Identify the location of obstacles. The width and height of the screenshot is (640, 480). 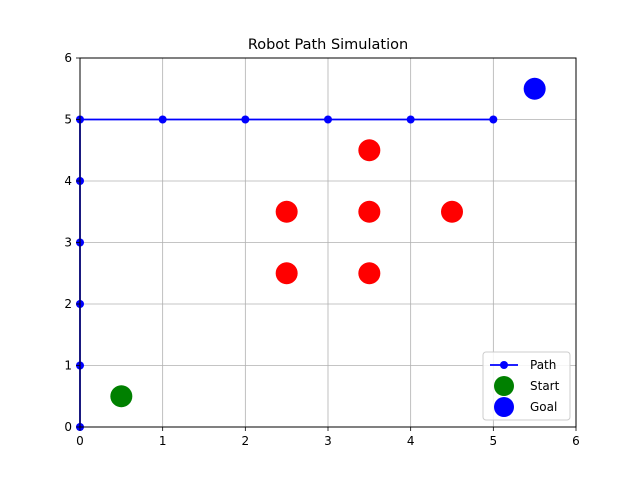
(369, 212).